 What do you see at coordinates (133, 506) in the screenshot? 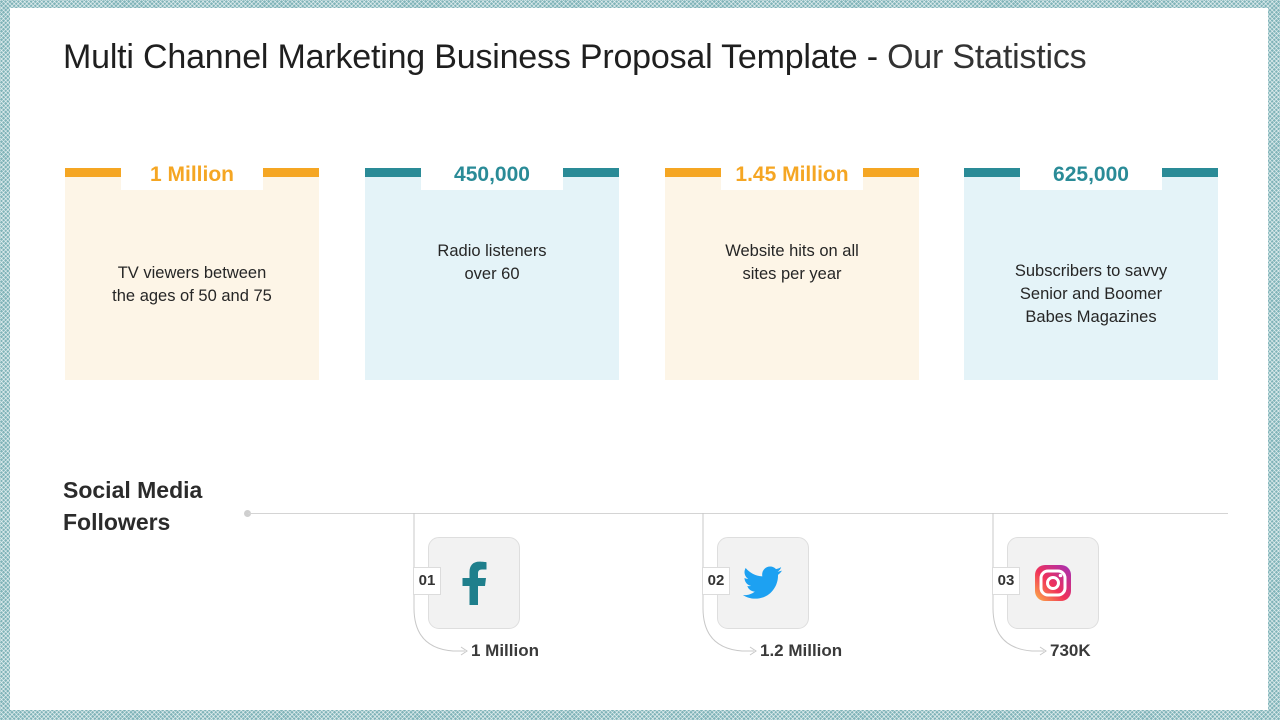
I see `social-media-heading: Social Media Followers` at bounding box center [133, 506].